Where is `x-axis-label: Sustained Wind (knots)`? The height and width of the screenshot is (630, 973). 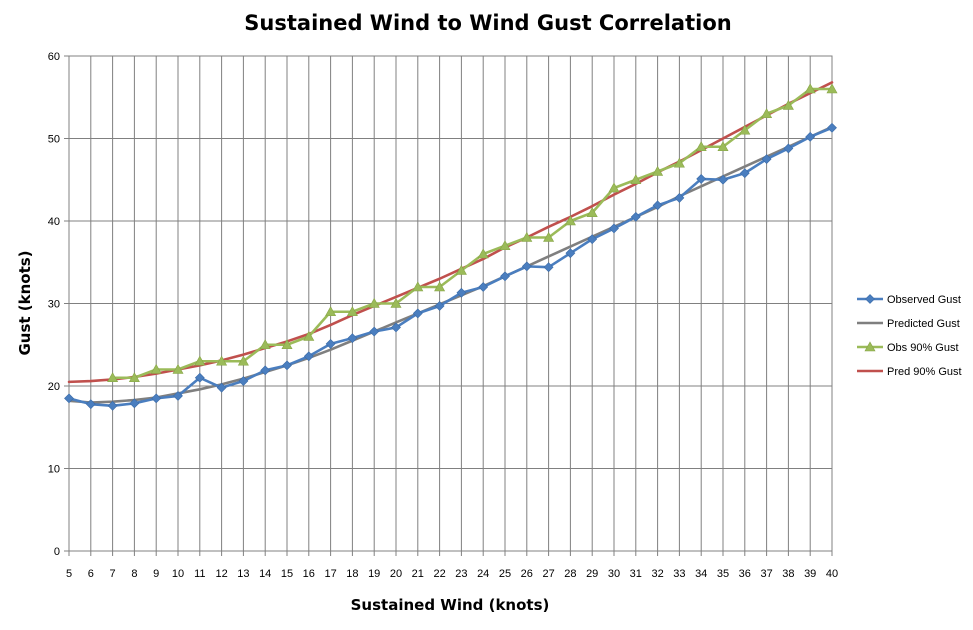 x-axis-label: Sustained Wind (knots) is located at coordinates (450, 605).